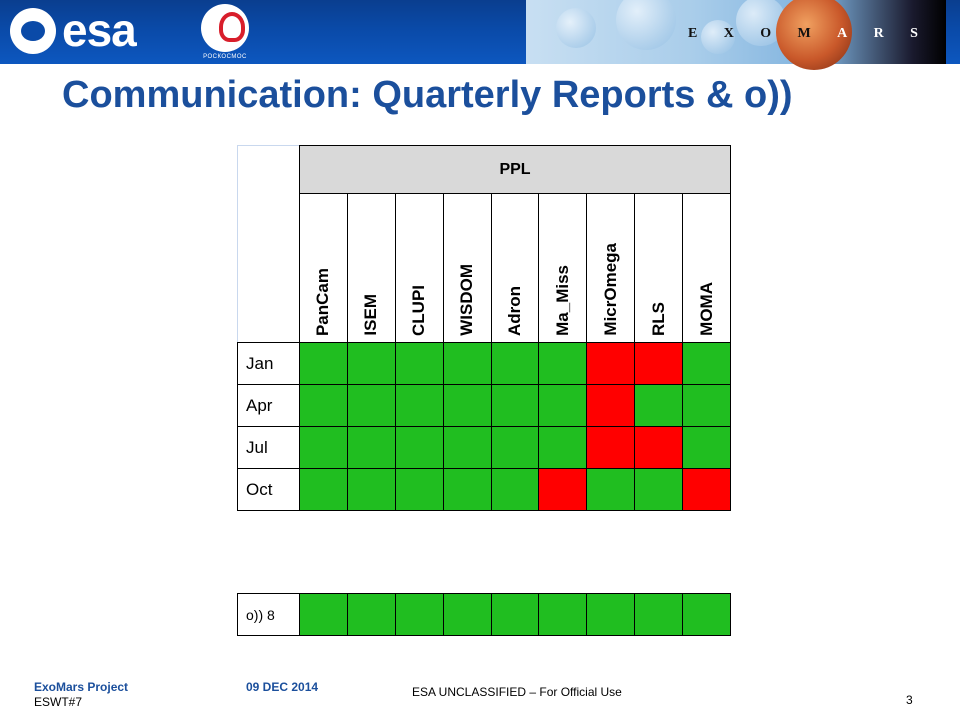 Image resolution: width=960 pixels, height=720 pixels. Describe the element at coordinates (225, 28) in the screenshot. I see `roscosmos-emblem-icon` at that location.